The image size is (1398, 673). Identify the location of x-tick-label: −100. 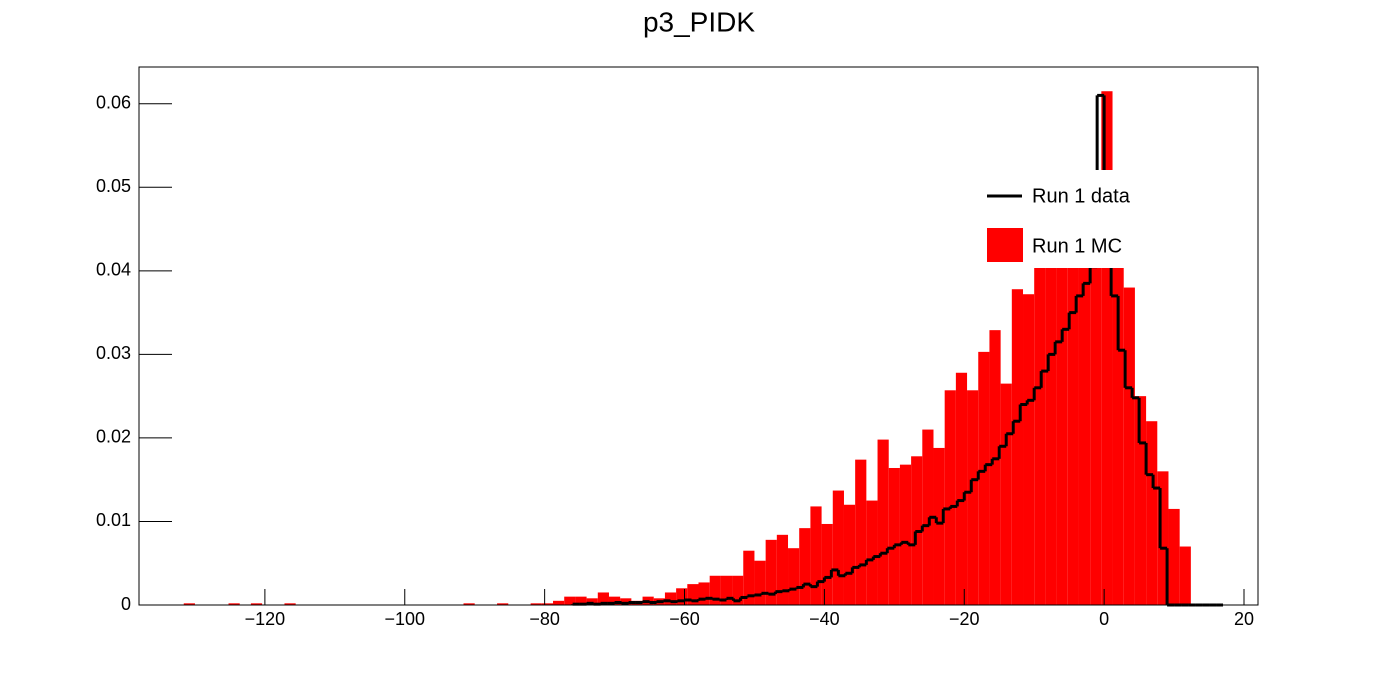
(404, 619).